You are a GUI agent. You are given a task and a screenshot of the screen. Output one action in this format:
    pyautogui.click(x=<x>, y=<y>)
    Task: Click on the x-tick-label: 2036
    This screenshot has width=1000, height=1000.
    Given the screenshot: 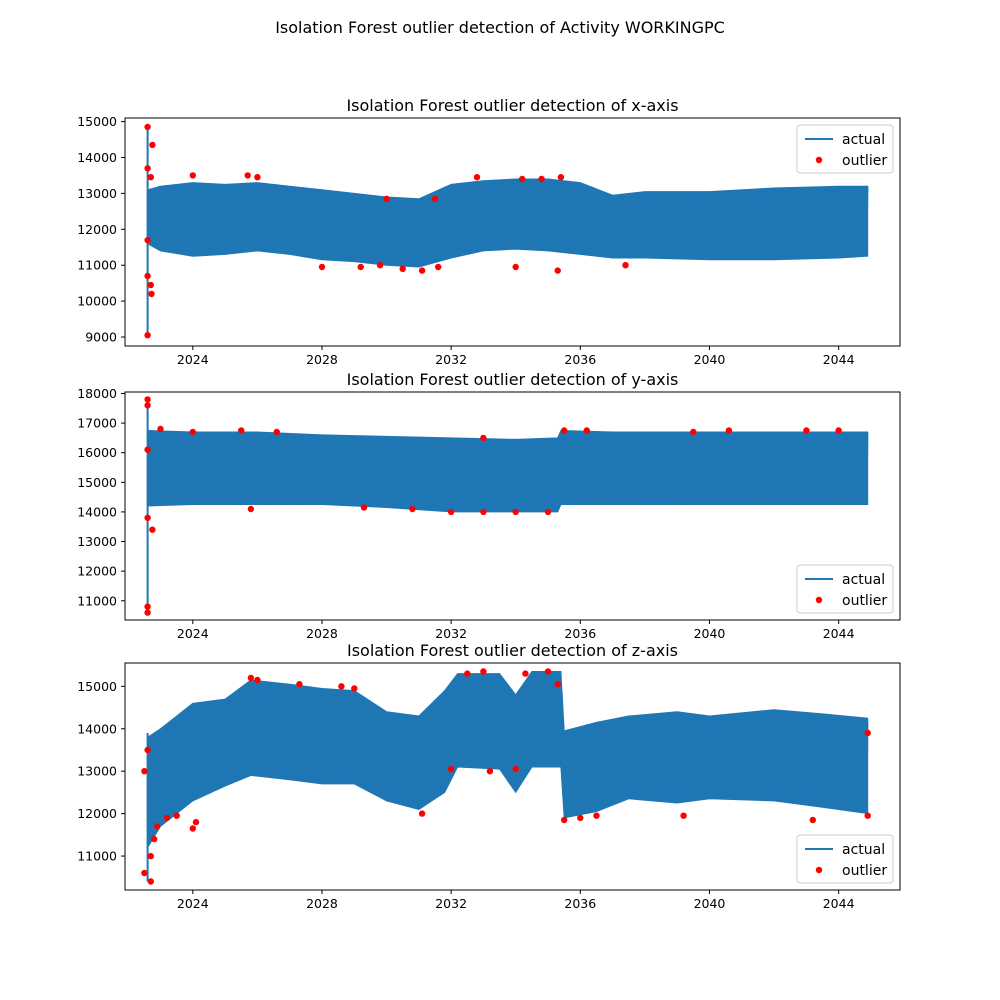 What is the action you would take?
    pyautogui.click(x=580, y=903)
    